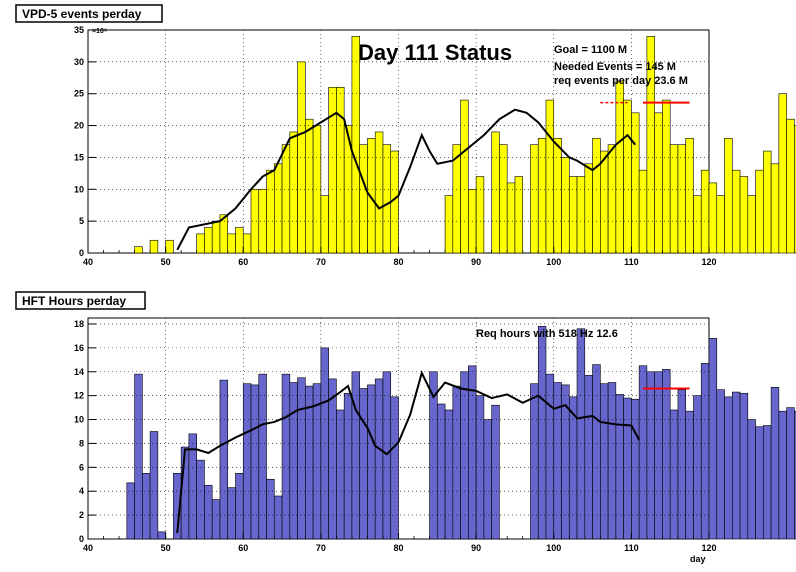 The height and width of the screenshot is (572, 796). What do you see at coordinates (74, 301) in the screenshot?
I see `hft-title: HFT Hours perday` at bounding box center [74, 301].